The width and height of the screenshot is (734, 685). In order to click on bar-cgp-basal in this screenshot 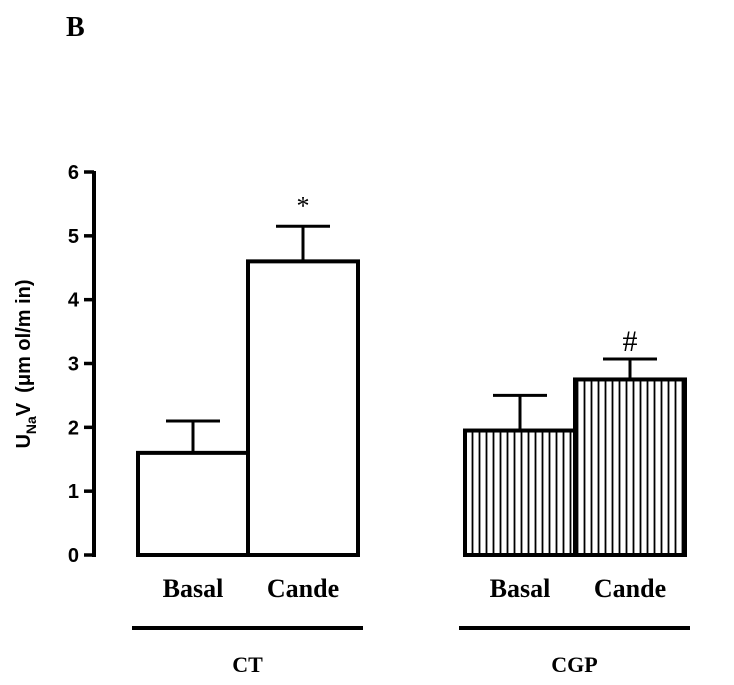, I will do `click(520, 492)`.